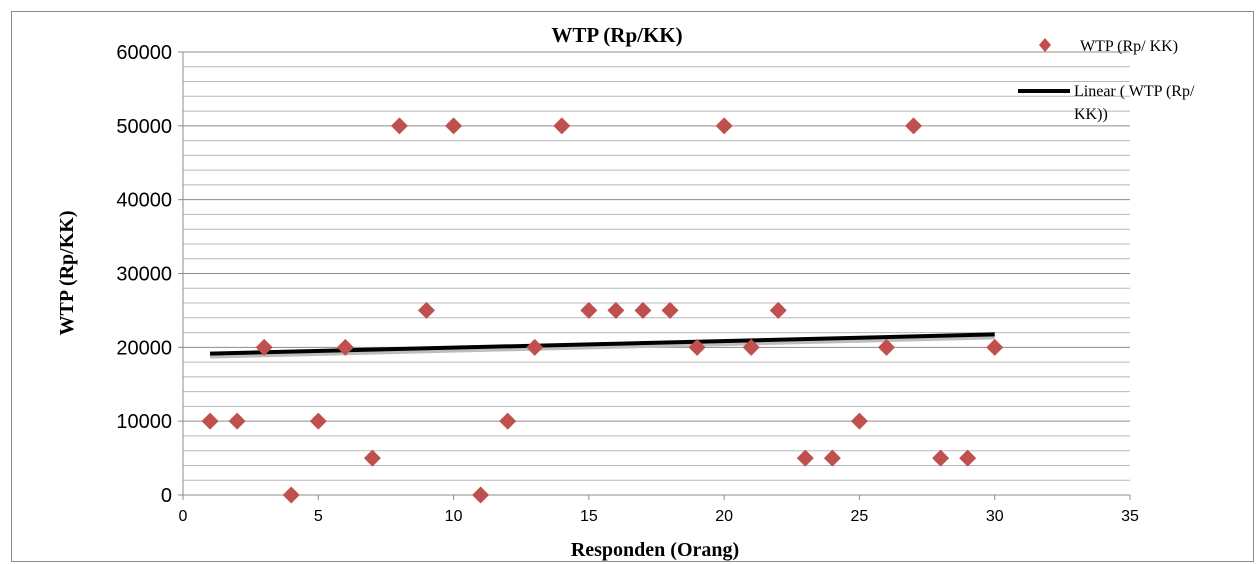  I want to click on y-tick-label: 0, so click(166, 496).